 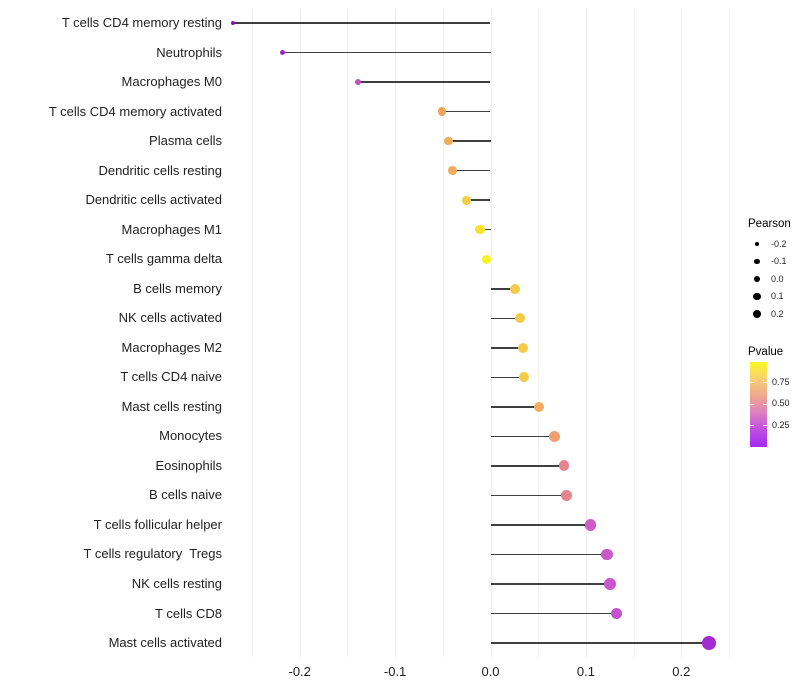 What do you see at coordinates (152, 554) in the screenshot?
I see `y-axis-label: T cells regulatory Tregs` at bounding box center [152, 554].